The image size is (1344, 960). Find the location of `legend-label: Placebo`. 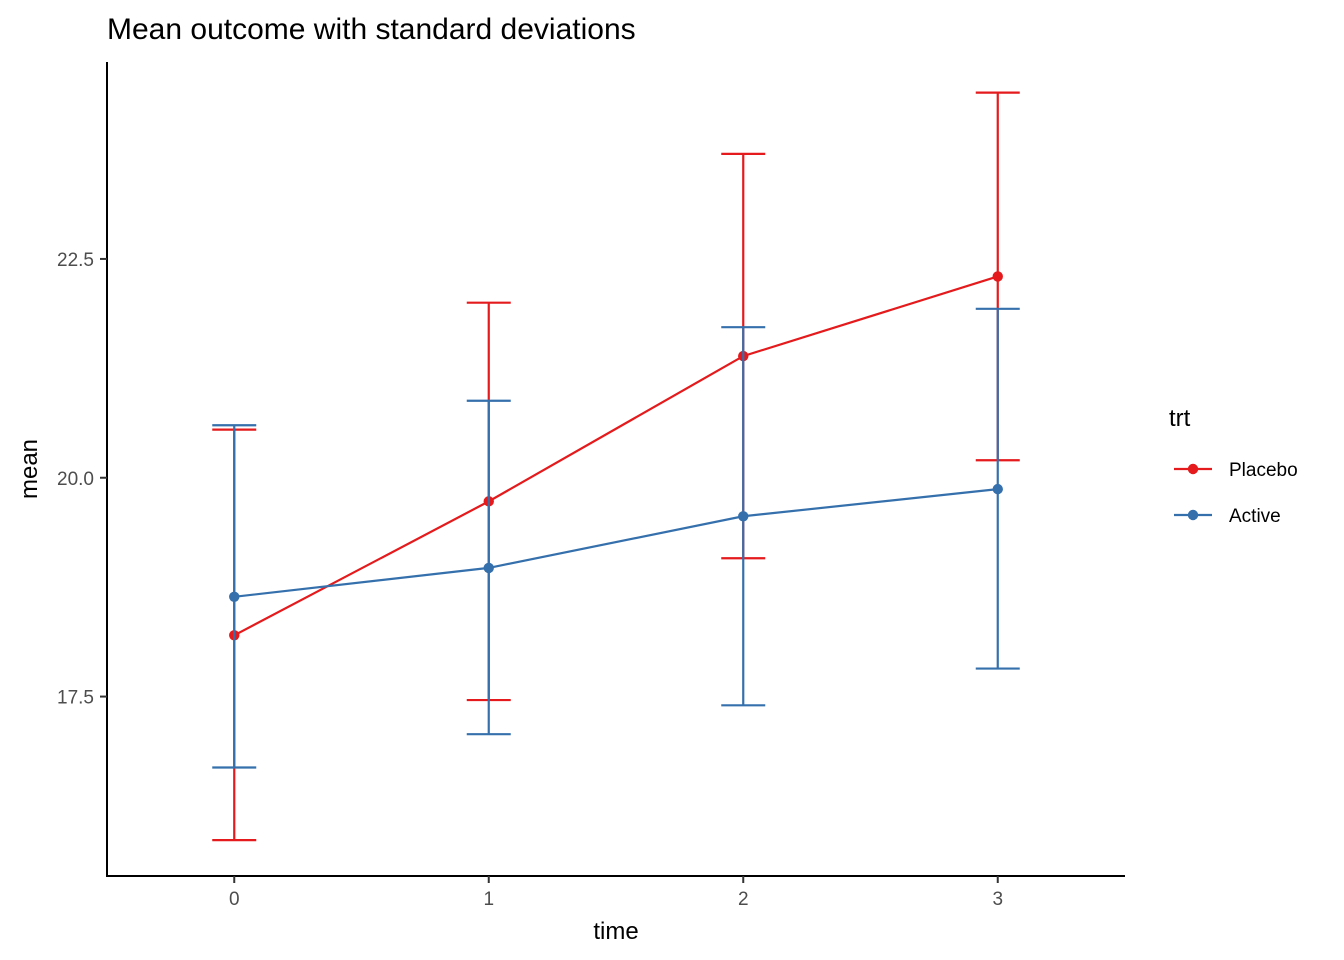

legend-label: Placebo is located at coordinates (1263, 470).